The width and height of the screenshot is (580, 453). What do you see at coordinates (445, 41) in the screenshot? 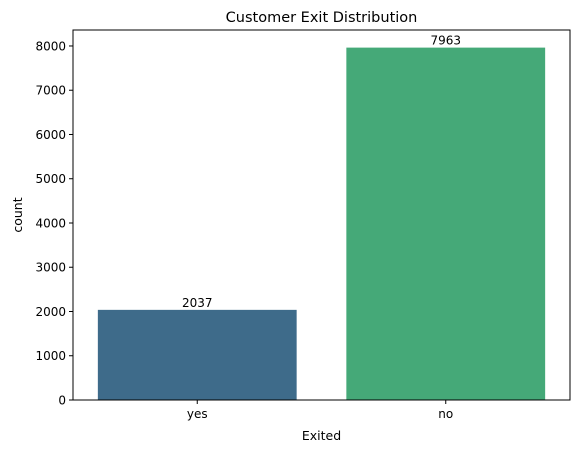
I see `data-label-no: 7963` at bounding box center [445, 41].